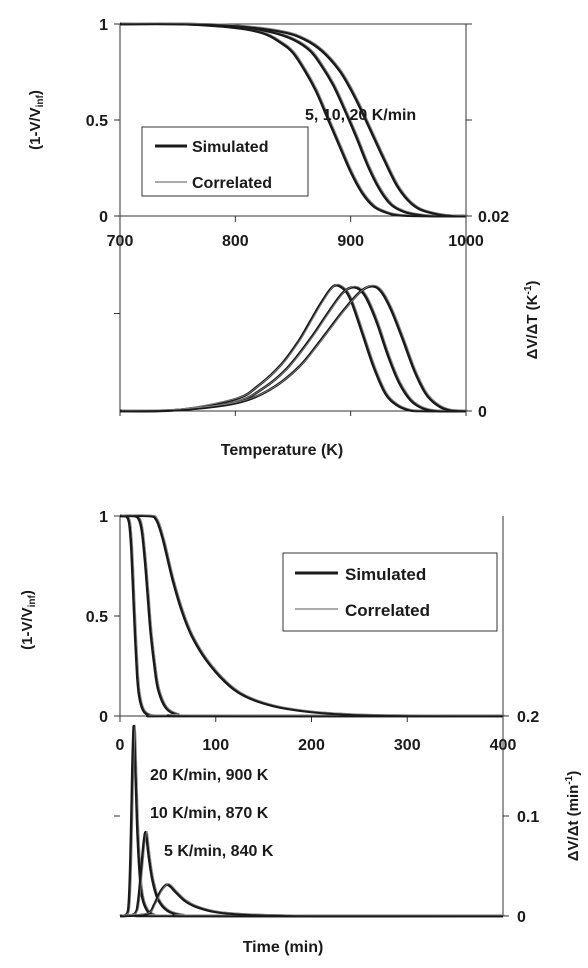 Image resolution: width=588 pixels, height=968 pixels. I want to click on top-y-tick-label: 0.5, so click(97, 121).